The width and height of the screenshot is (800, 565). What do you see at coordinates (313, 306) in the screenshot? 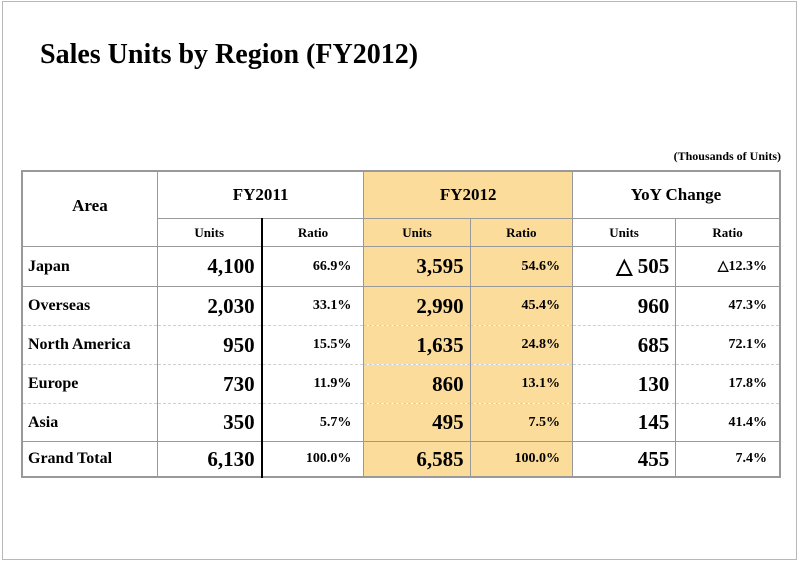
I see `fy2011-ratio-value: 33.1%` at bounding box center [313, 306].